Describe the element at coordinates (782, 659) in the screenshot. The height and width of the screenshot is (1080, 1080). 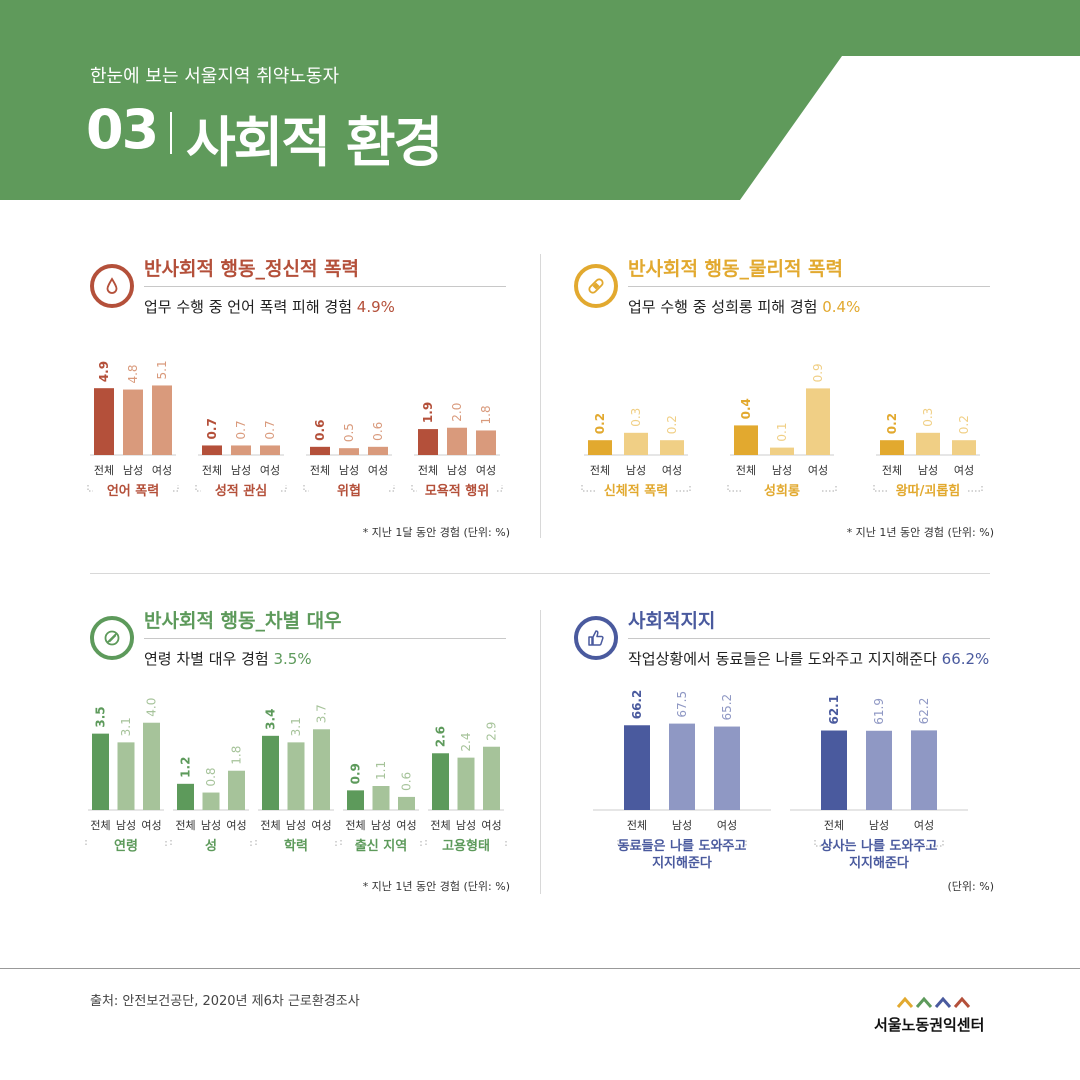
I see `stat-text: 작업상황에서 동료들은 나를 도와주고 지지해준다` at that location.